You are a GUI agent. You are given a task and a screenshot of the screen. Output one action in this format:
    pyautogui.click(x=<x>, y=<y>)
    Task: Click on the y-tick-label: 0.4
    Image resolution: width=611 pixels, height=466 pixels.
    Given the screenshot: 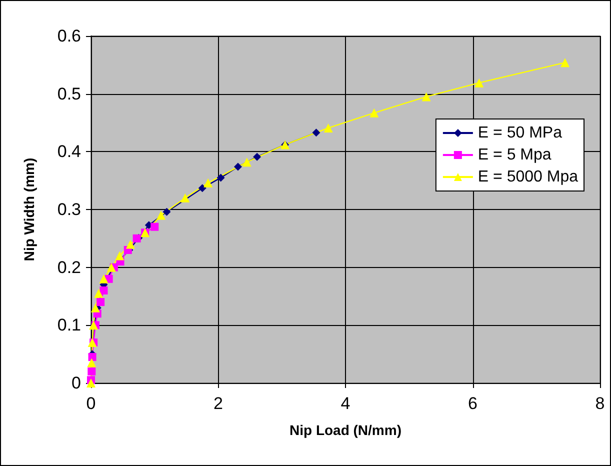 What is the action you would take?
    pyautogui.click(x=69, y=152)
    